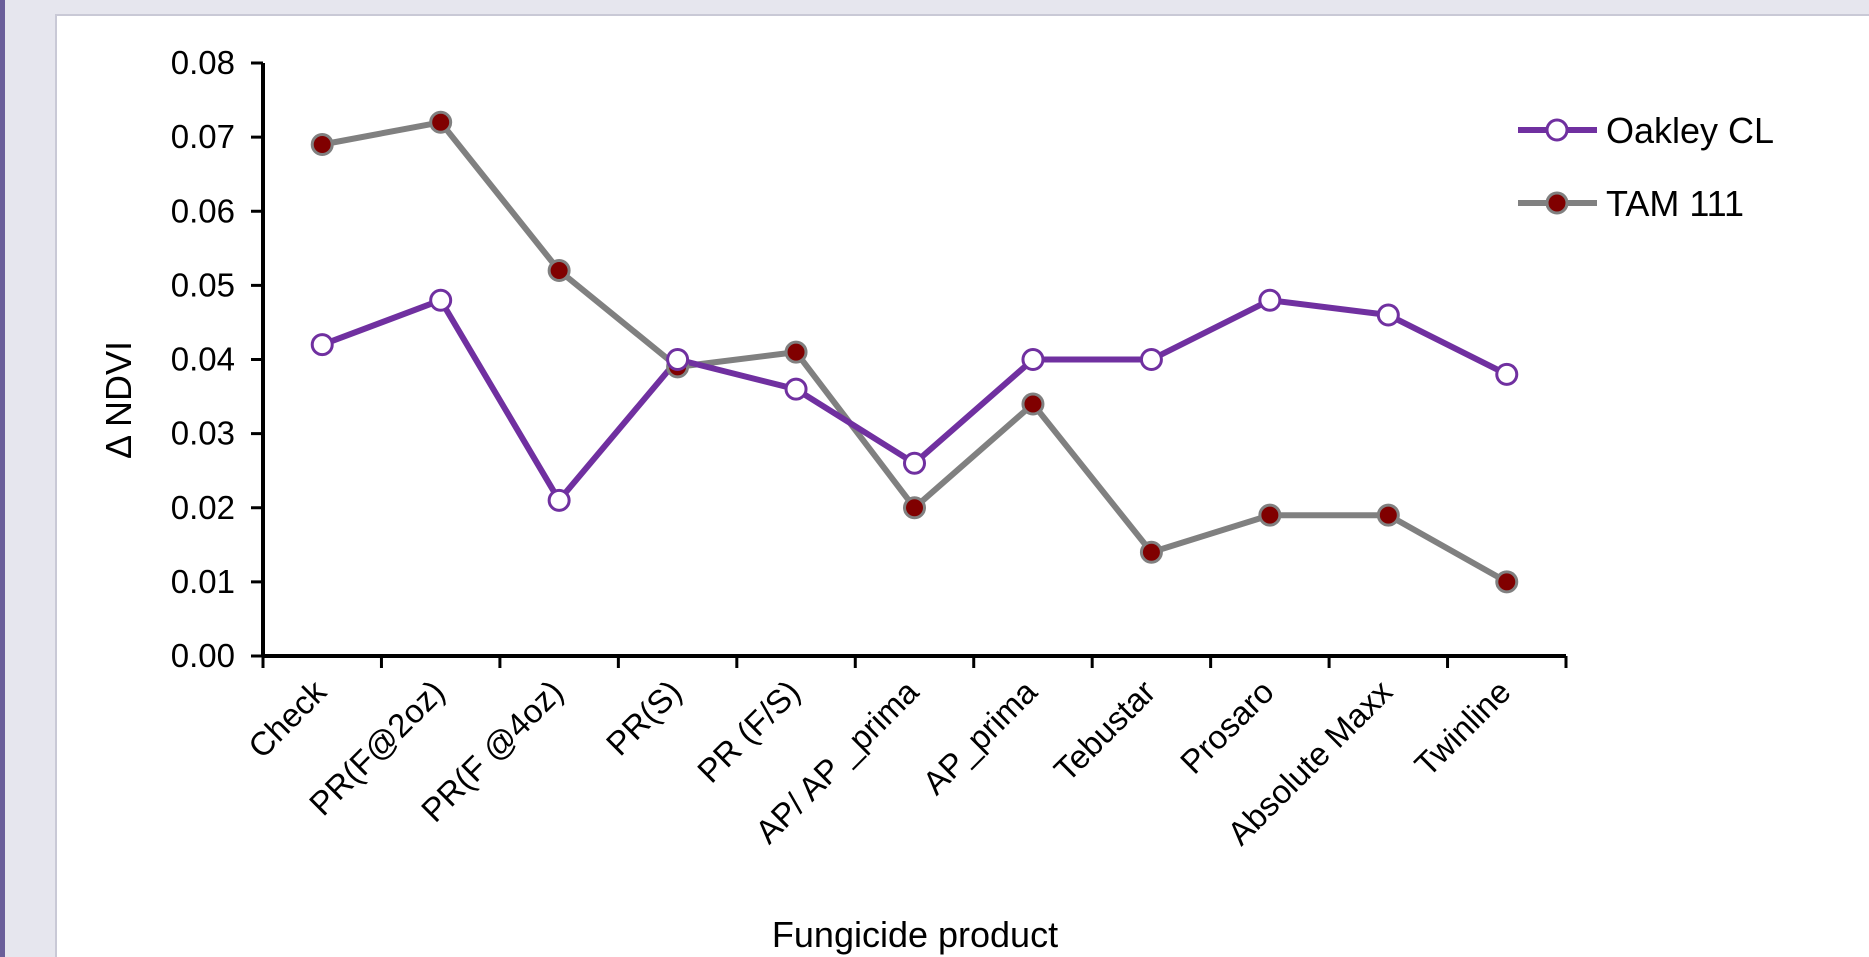 The width and height of the screenshot is (1869, 957). Describe the element at coordinates (748, 731) in the screenshot. I see `x-tick-label: PR (F/S)` at that location.